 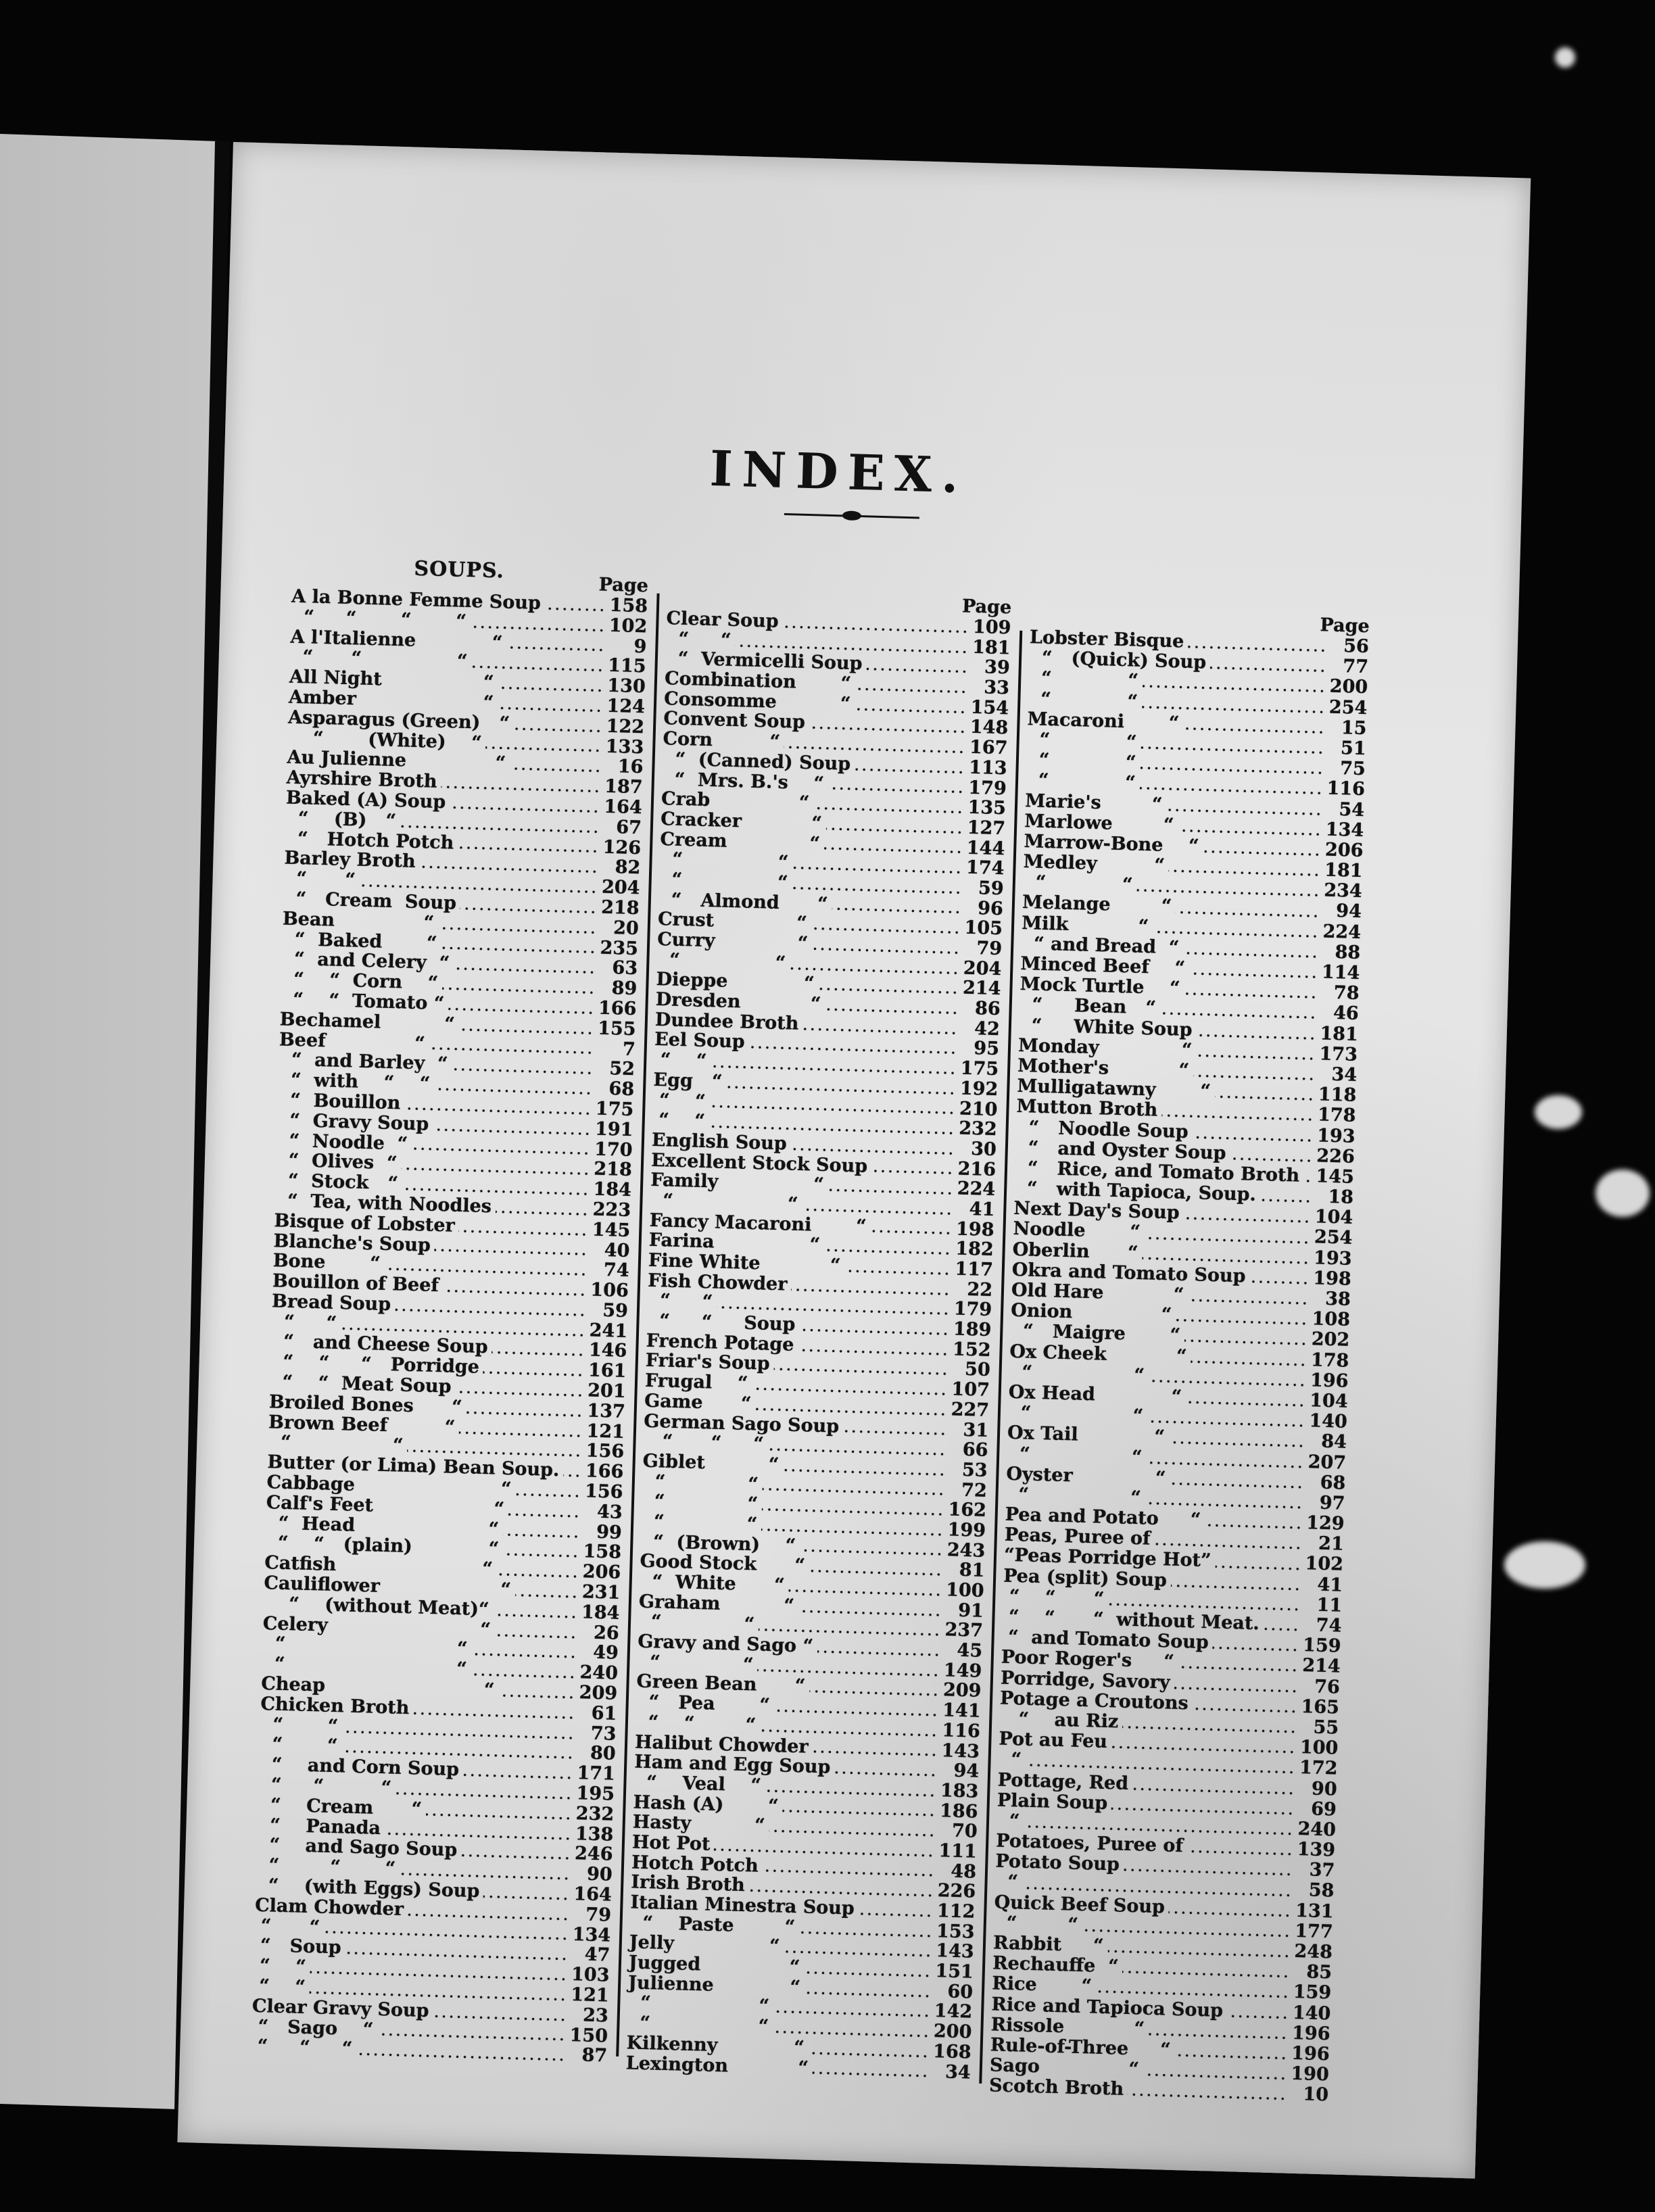 What do you see at coordinates (1346, 994) in the screenshot?
I see `entry-page-number: 78` at bounding box center [1346, 994].